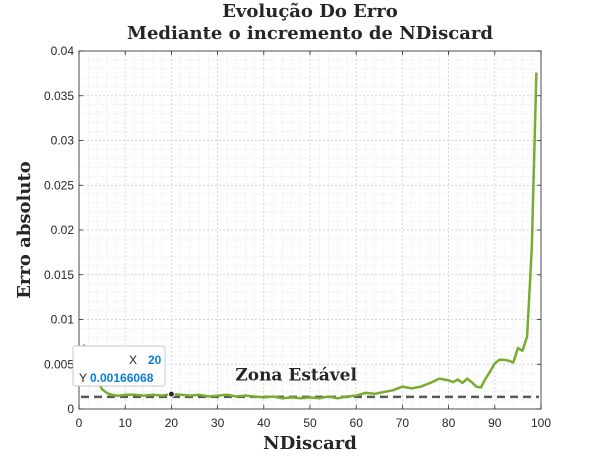  I want to click on y-axis-label: Erro absoluto, so click(24, 230).